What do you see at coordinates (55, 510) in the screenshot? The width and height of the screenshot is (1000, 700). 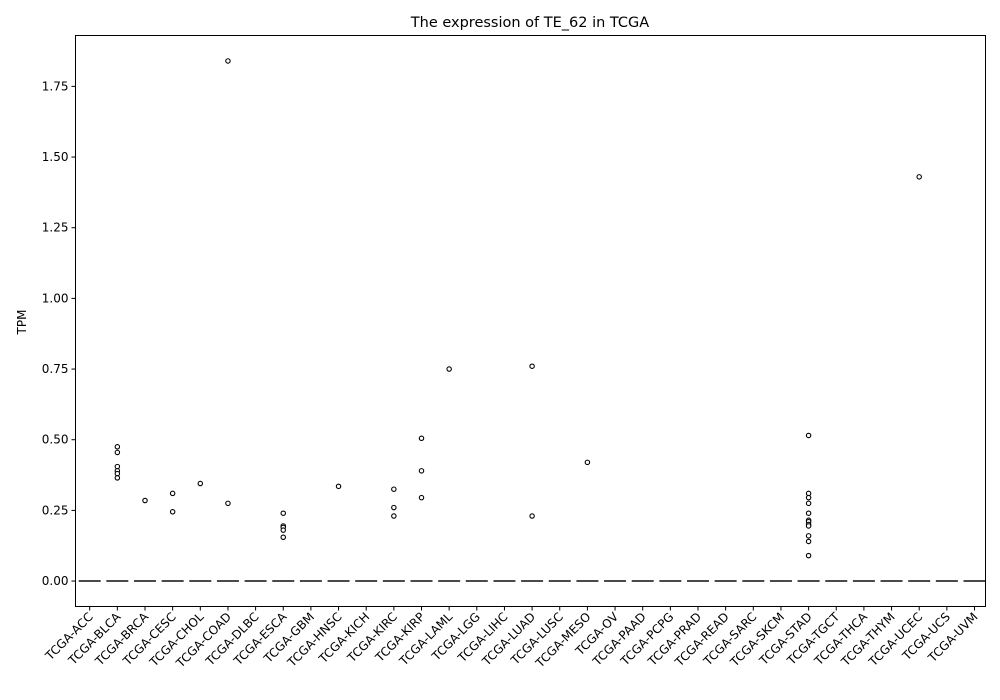 I see `y-tick-label: 0.25` at bounding box center [55, 510].